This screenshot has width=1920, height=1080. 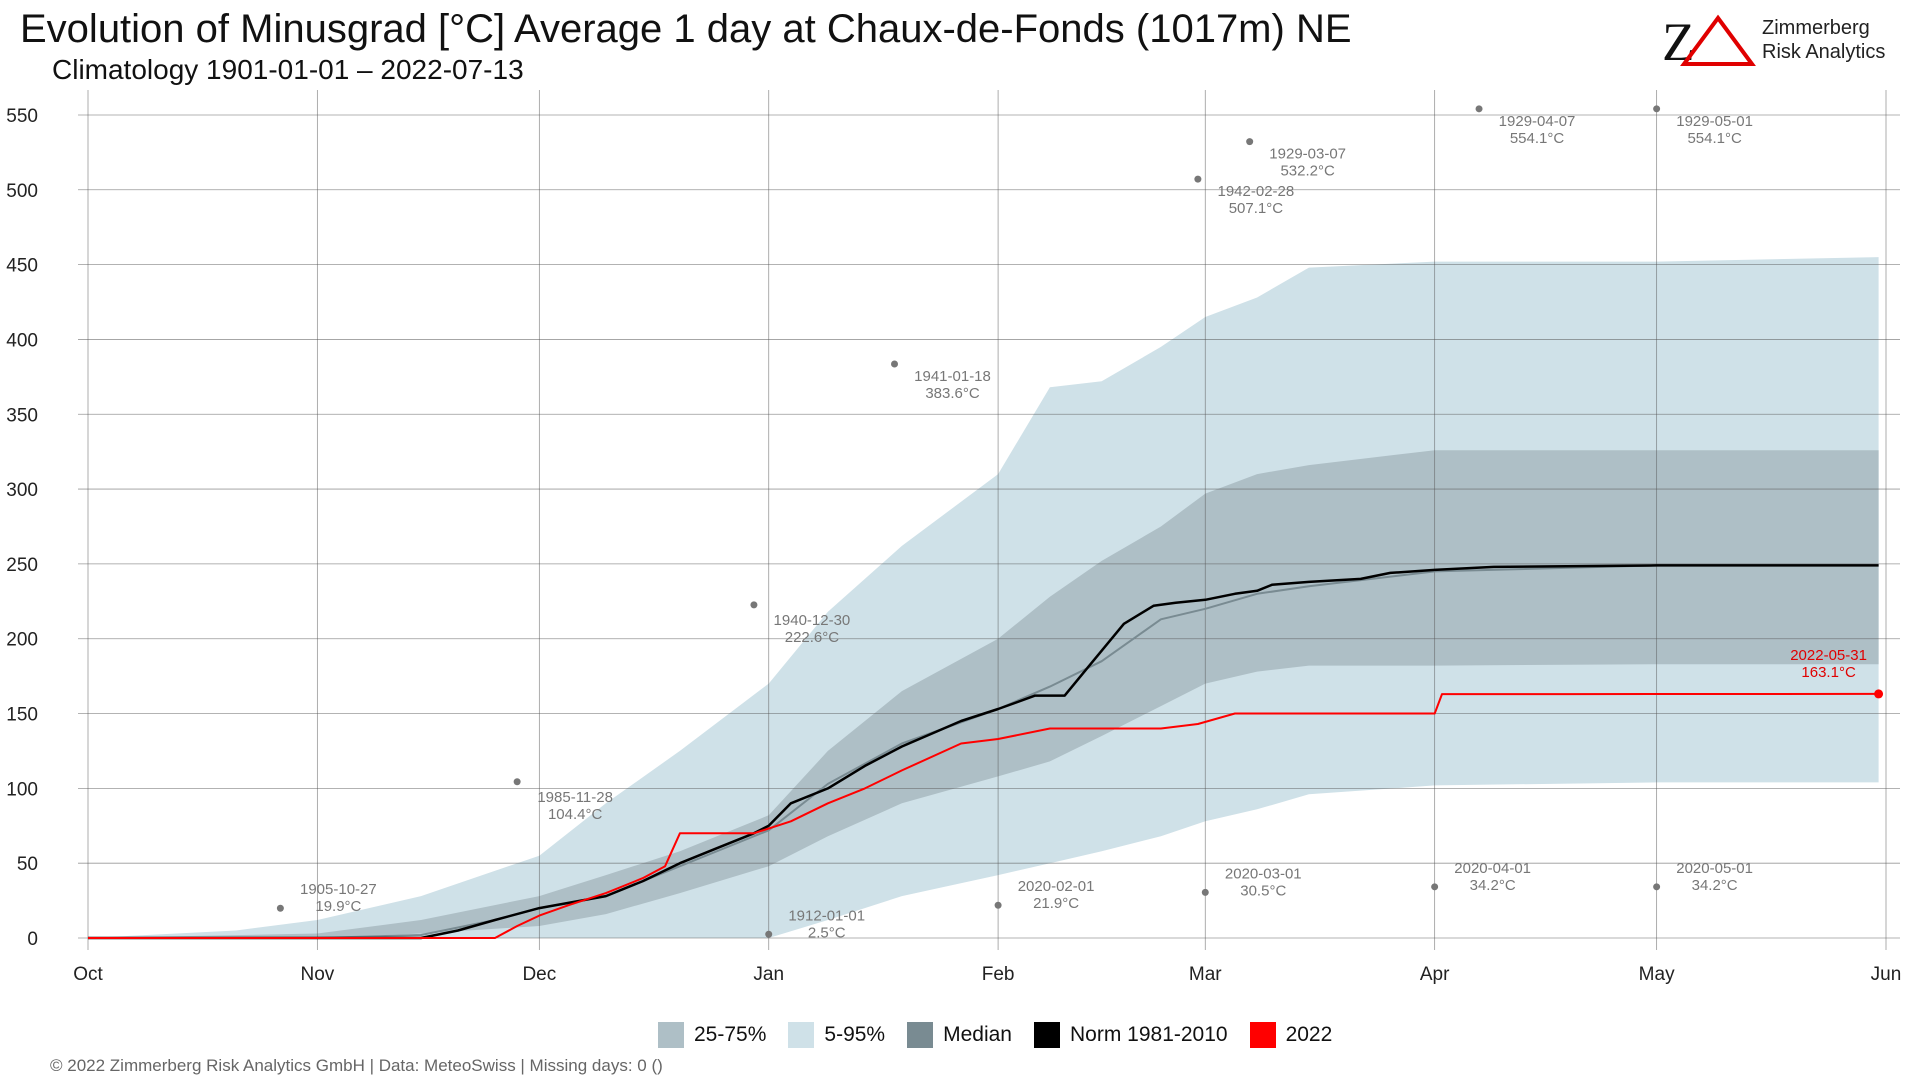 I want to click on svg-text: Z, so click(x=1678, y=40).